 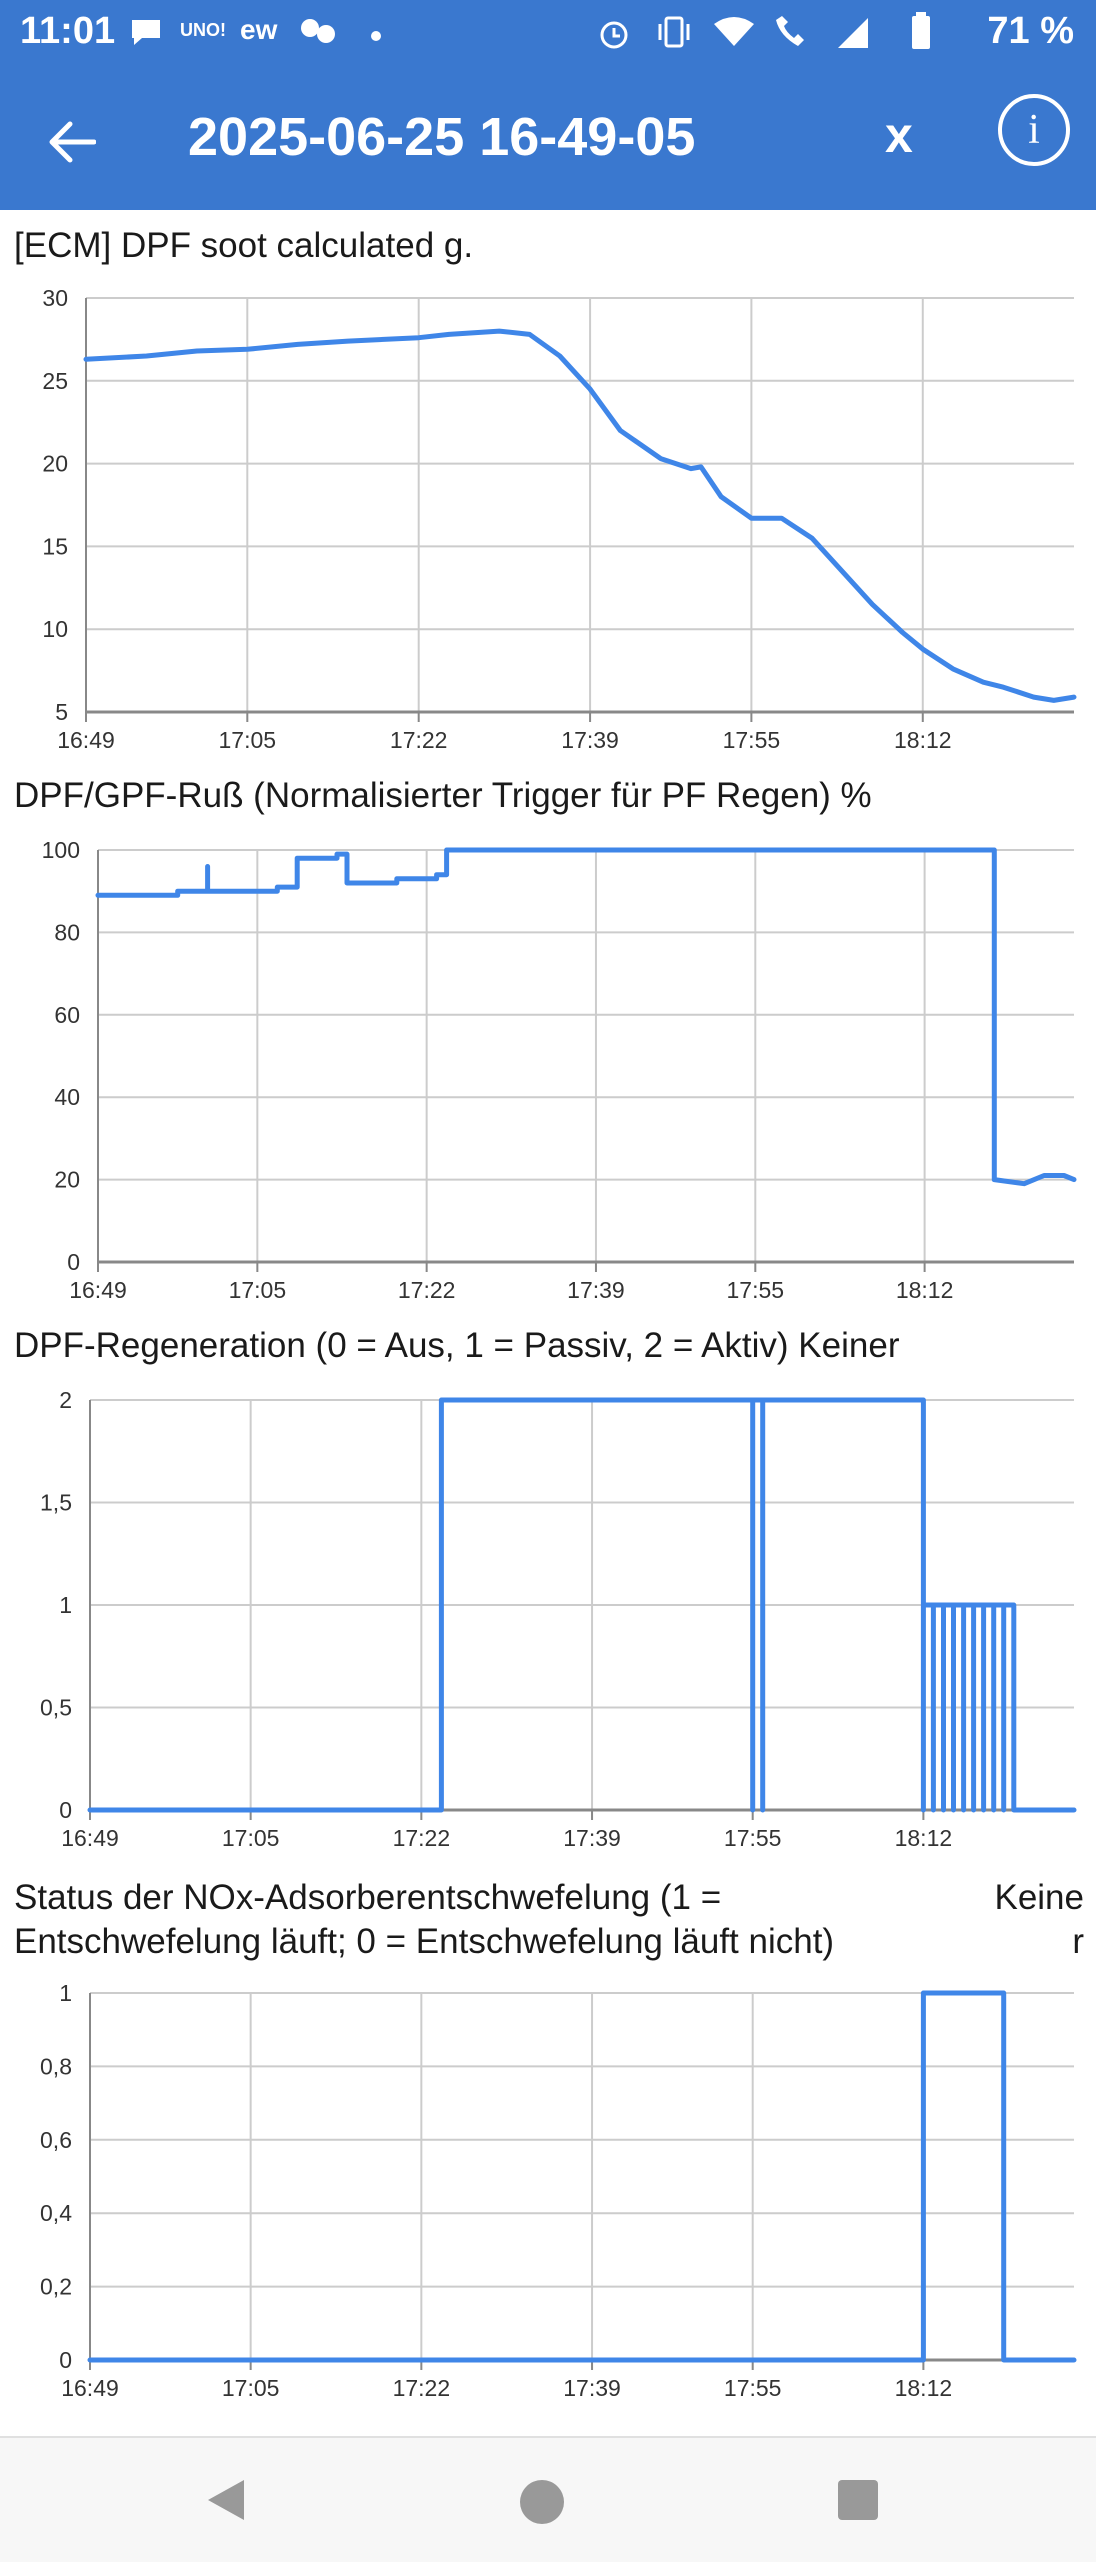 What do you see at coordinates (203, 30) in the screenshot?
I see `uno-icon: UNO!` at bounding box center [203, 30].